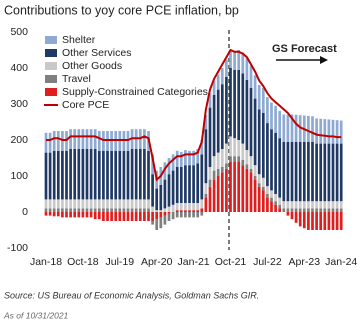 This screenshot has width=364, height=327. Describe the element at coordinates (76, 79) in the screenshot. I see `legend-label: Travel` at that location.